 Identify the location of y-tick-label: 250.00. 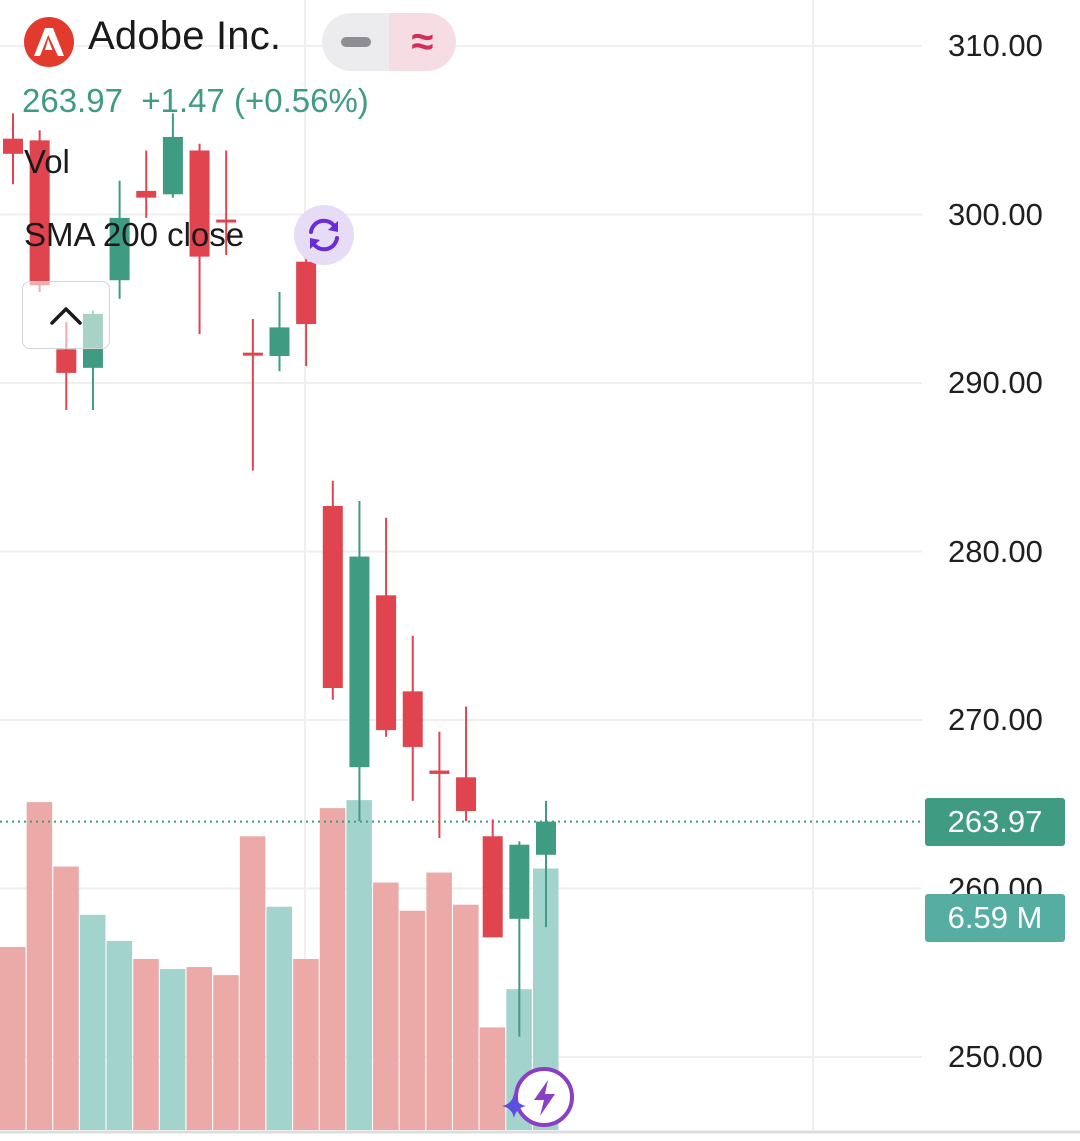
(995, 1056).